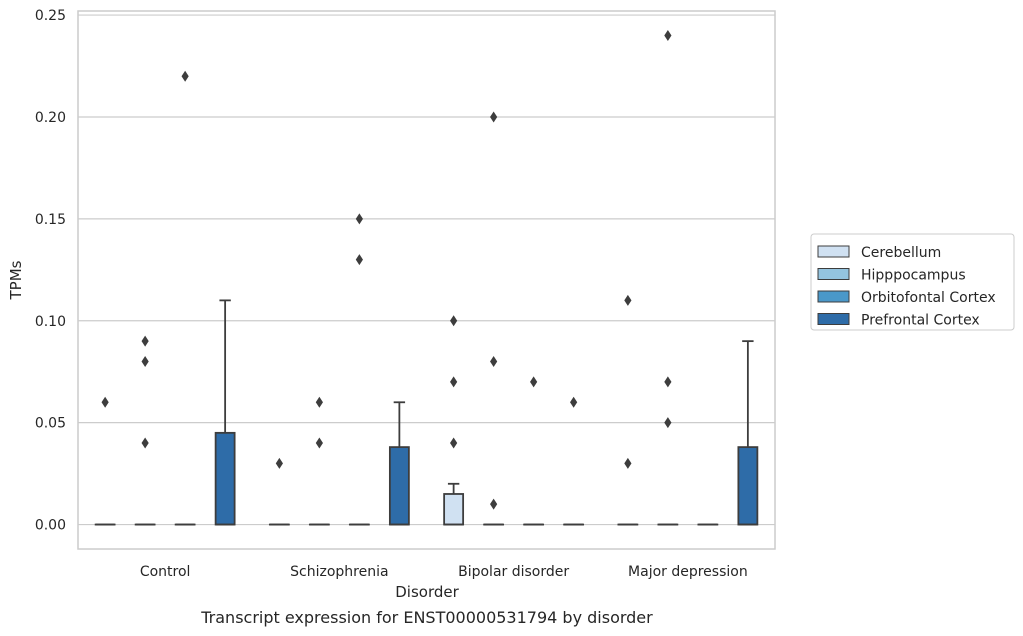  Describe the element at coordinates (50, 118) in the screenshot. I see `y-tick-label: 0.20` at that location.